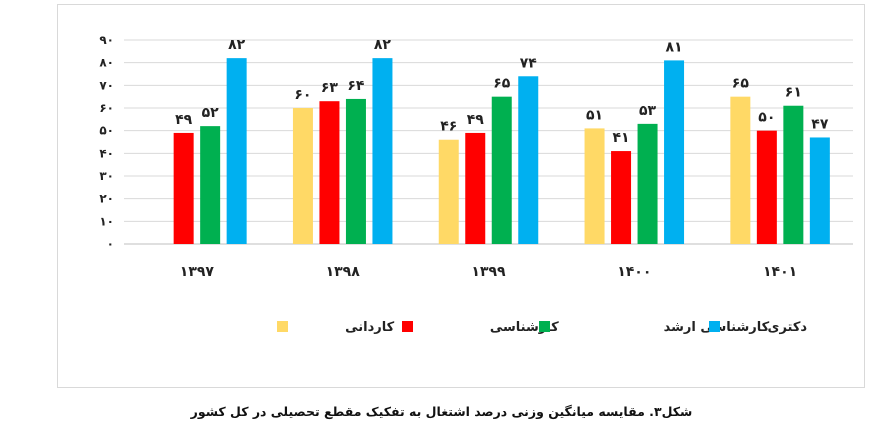  I want to click on data-label: ۴۶, so click(448, 127).